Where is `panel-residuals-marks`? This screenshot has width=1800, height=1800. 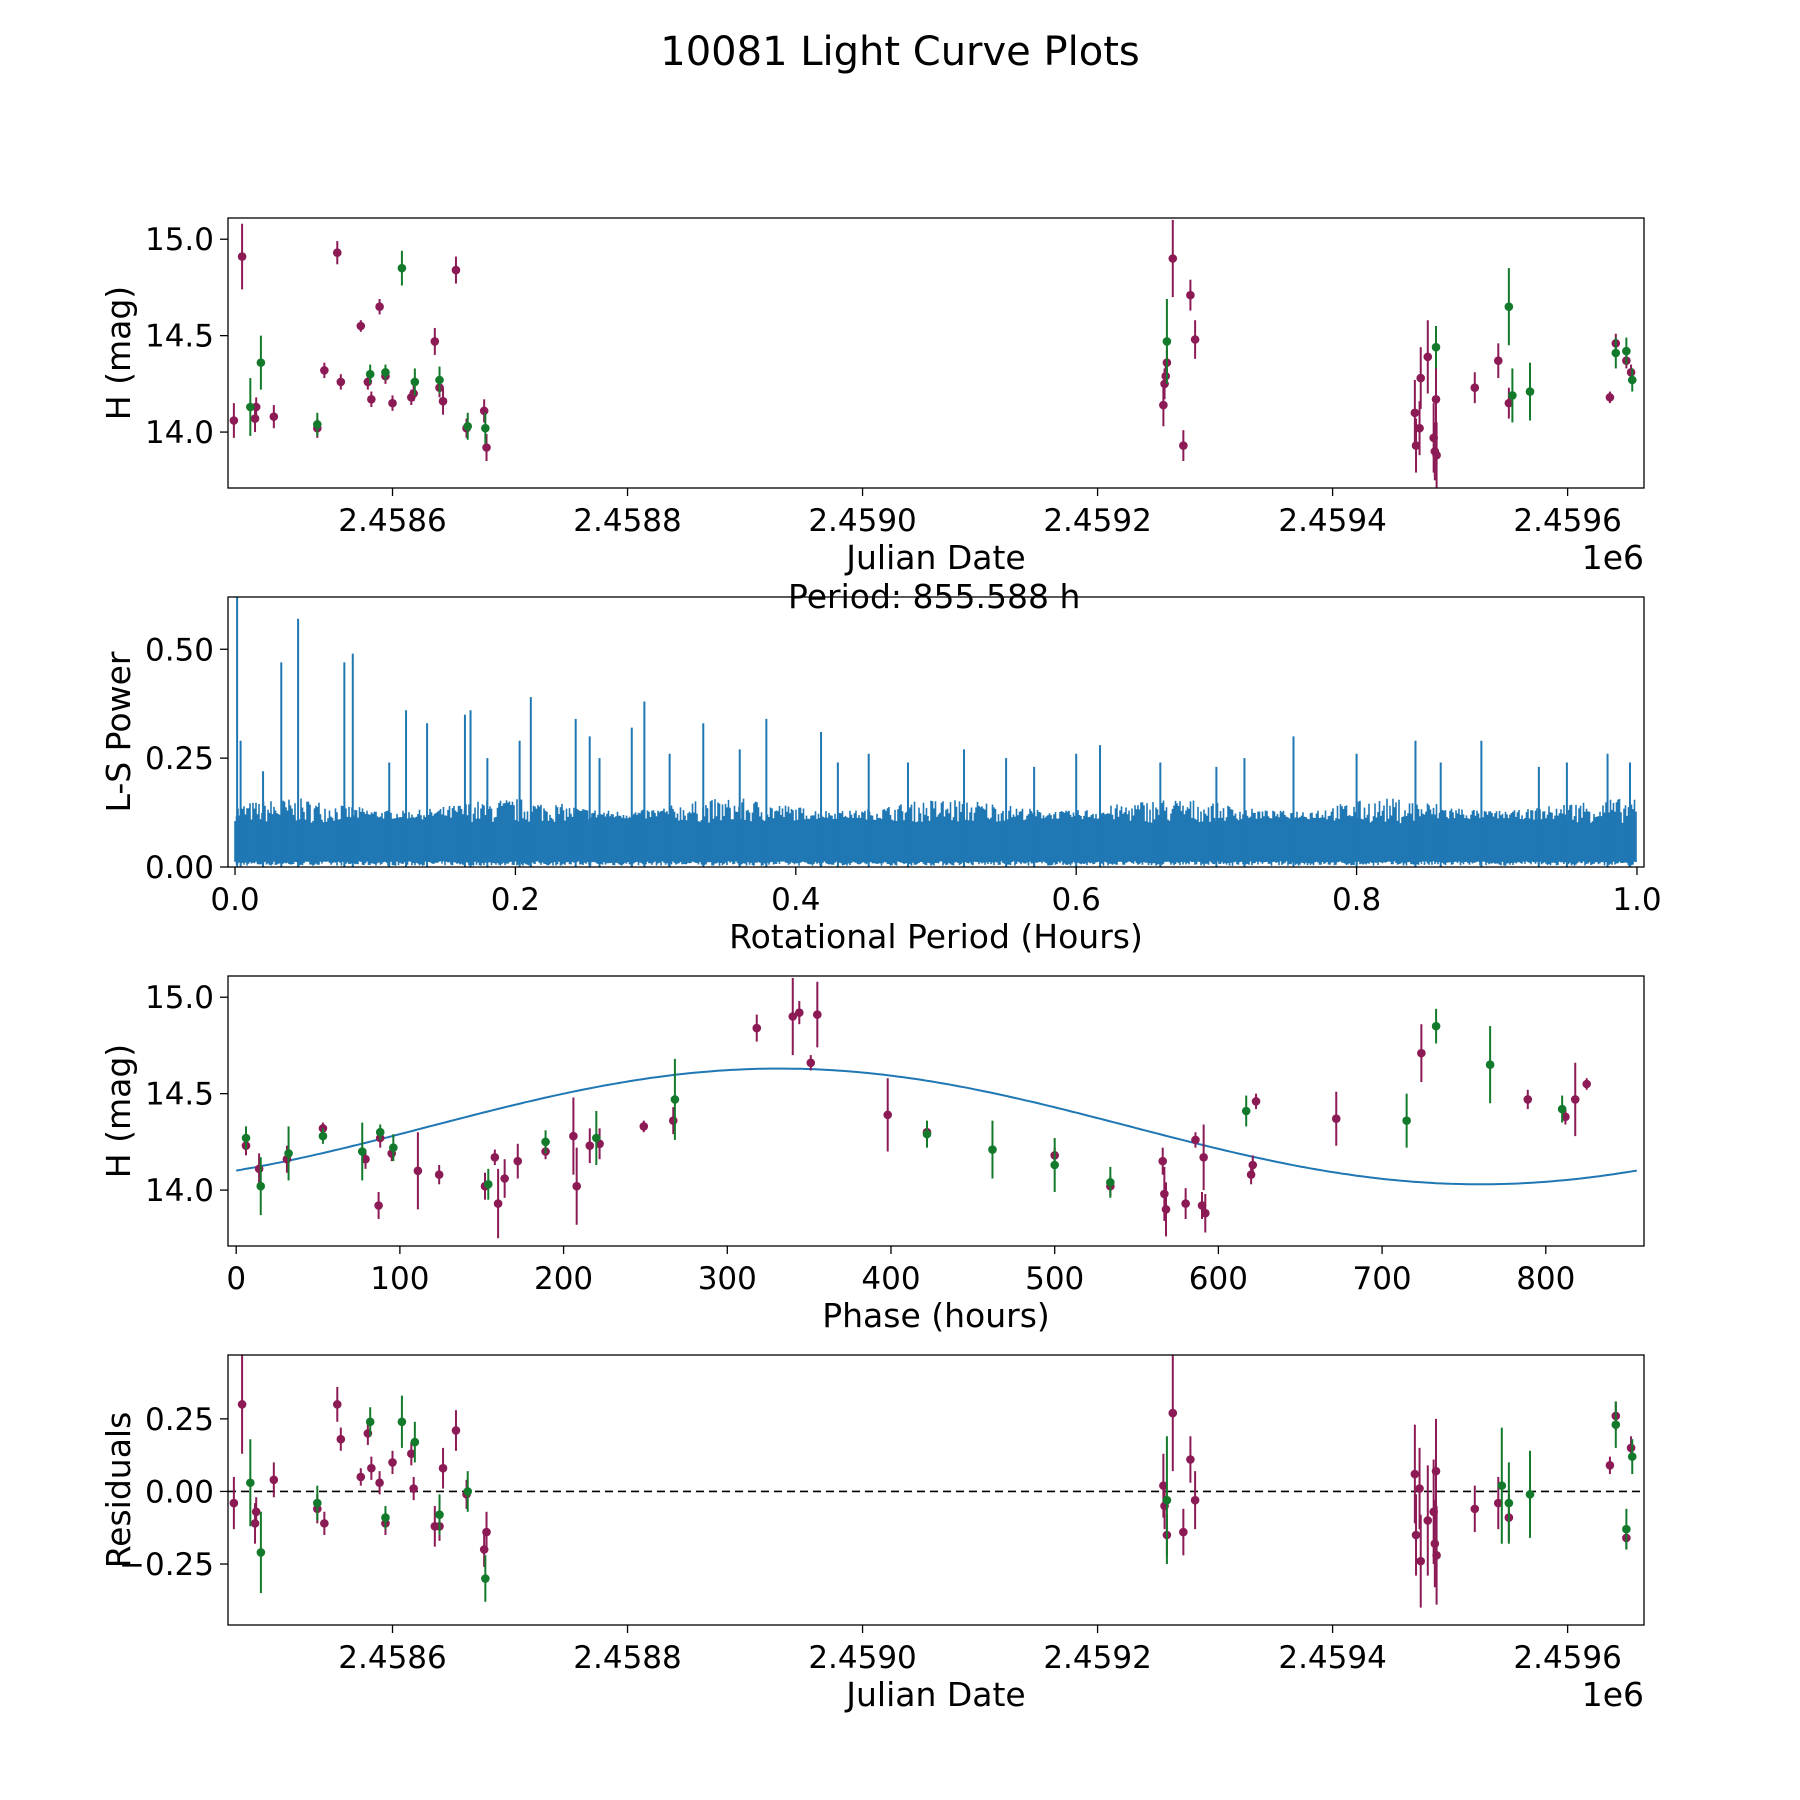
panel-residuals-marks is located at coordinates (936, 1481).